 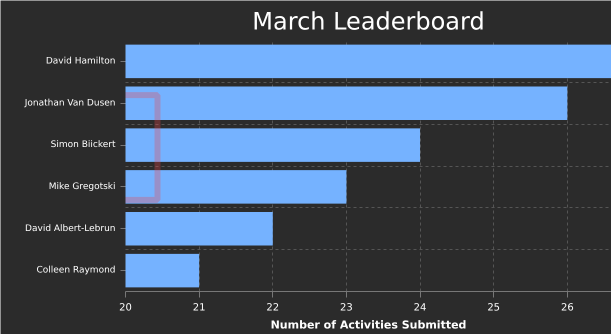 What do you see at coordinates (493, 308) in the screenshot?
I see `x-tick-label: 25` at bounding box center [493, 308].